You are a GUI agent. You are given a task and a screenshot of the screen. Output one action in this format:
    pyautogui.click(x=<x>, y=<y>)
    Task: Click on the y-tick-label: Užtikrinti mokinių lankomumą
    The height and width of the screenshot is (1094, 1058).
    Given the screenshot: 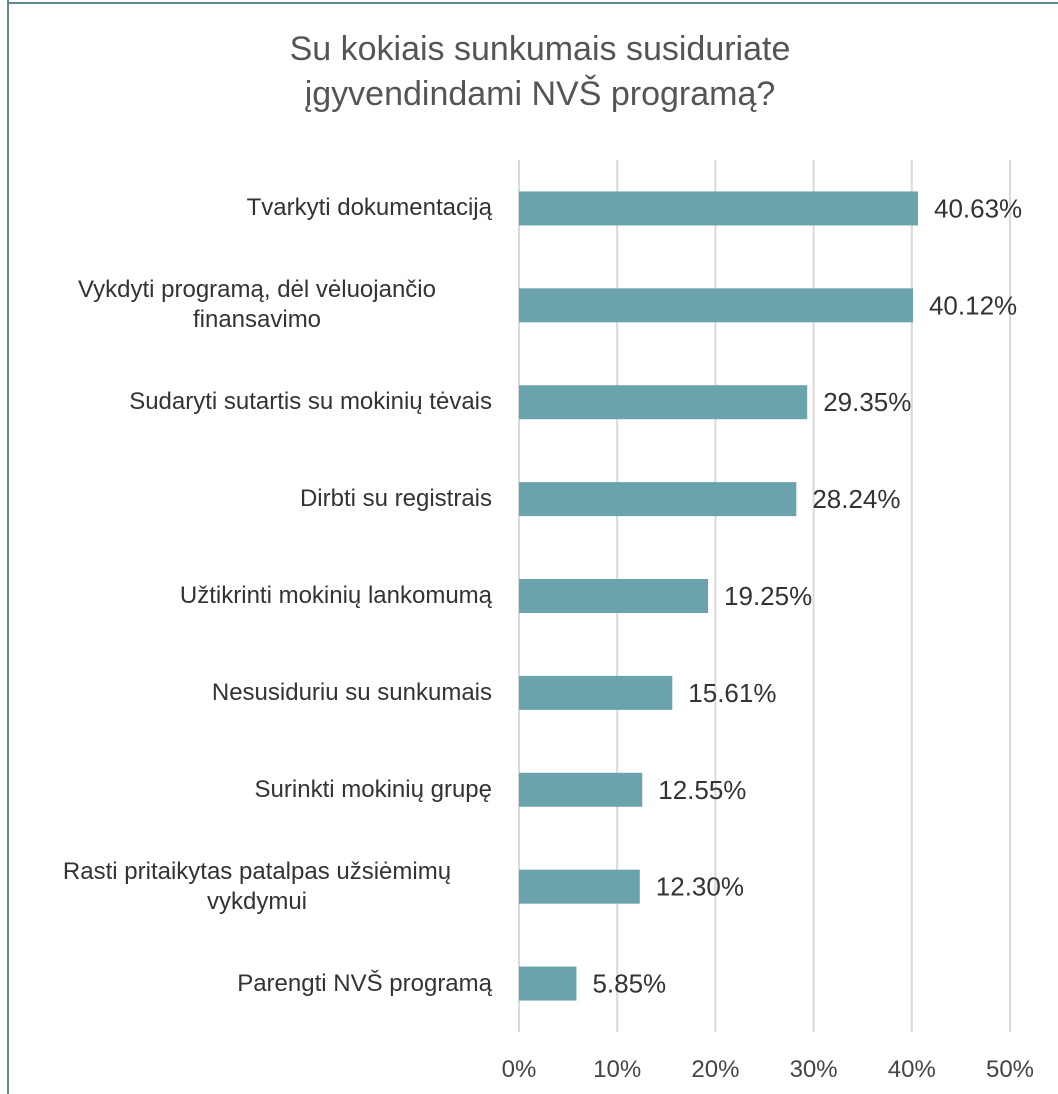 What is the action you would take?
    pyautogui.click(x=335, y=595)
    